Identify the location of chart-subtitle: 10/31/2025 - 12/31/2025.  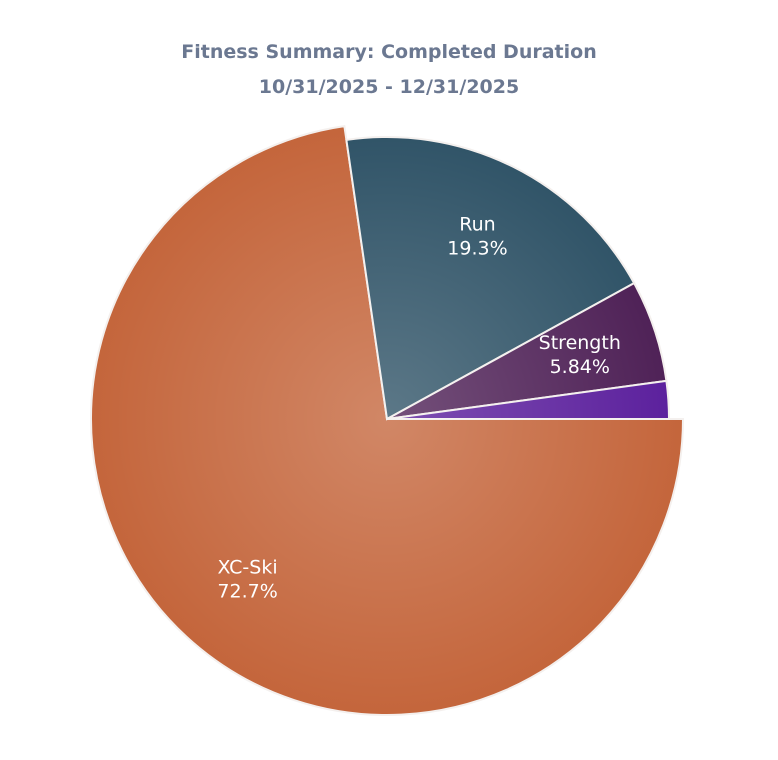
(389, 87).